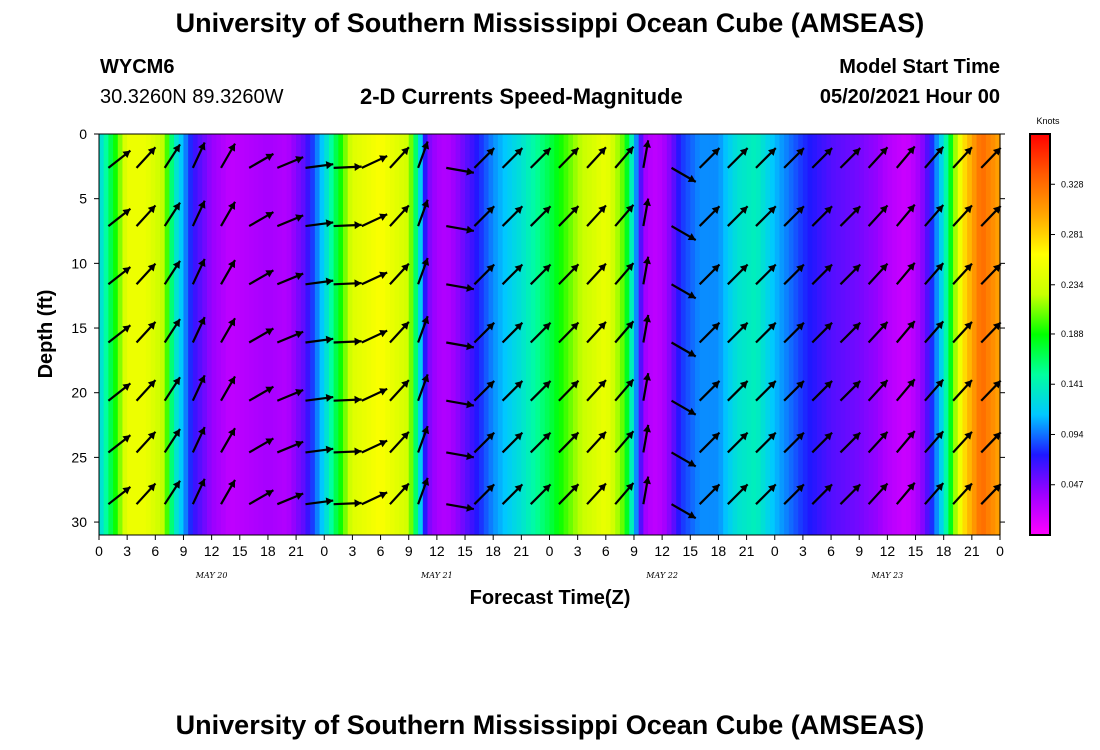 The image size is (1100, 750). What do you see at coordinates (240, 551) in the screenshot?
I see `x-tick-label: 15` at bounding box center [240, 551].